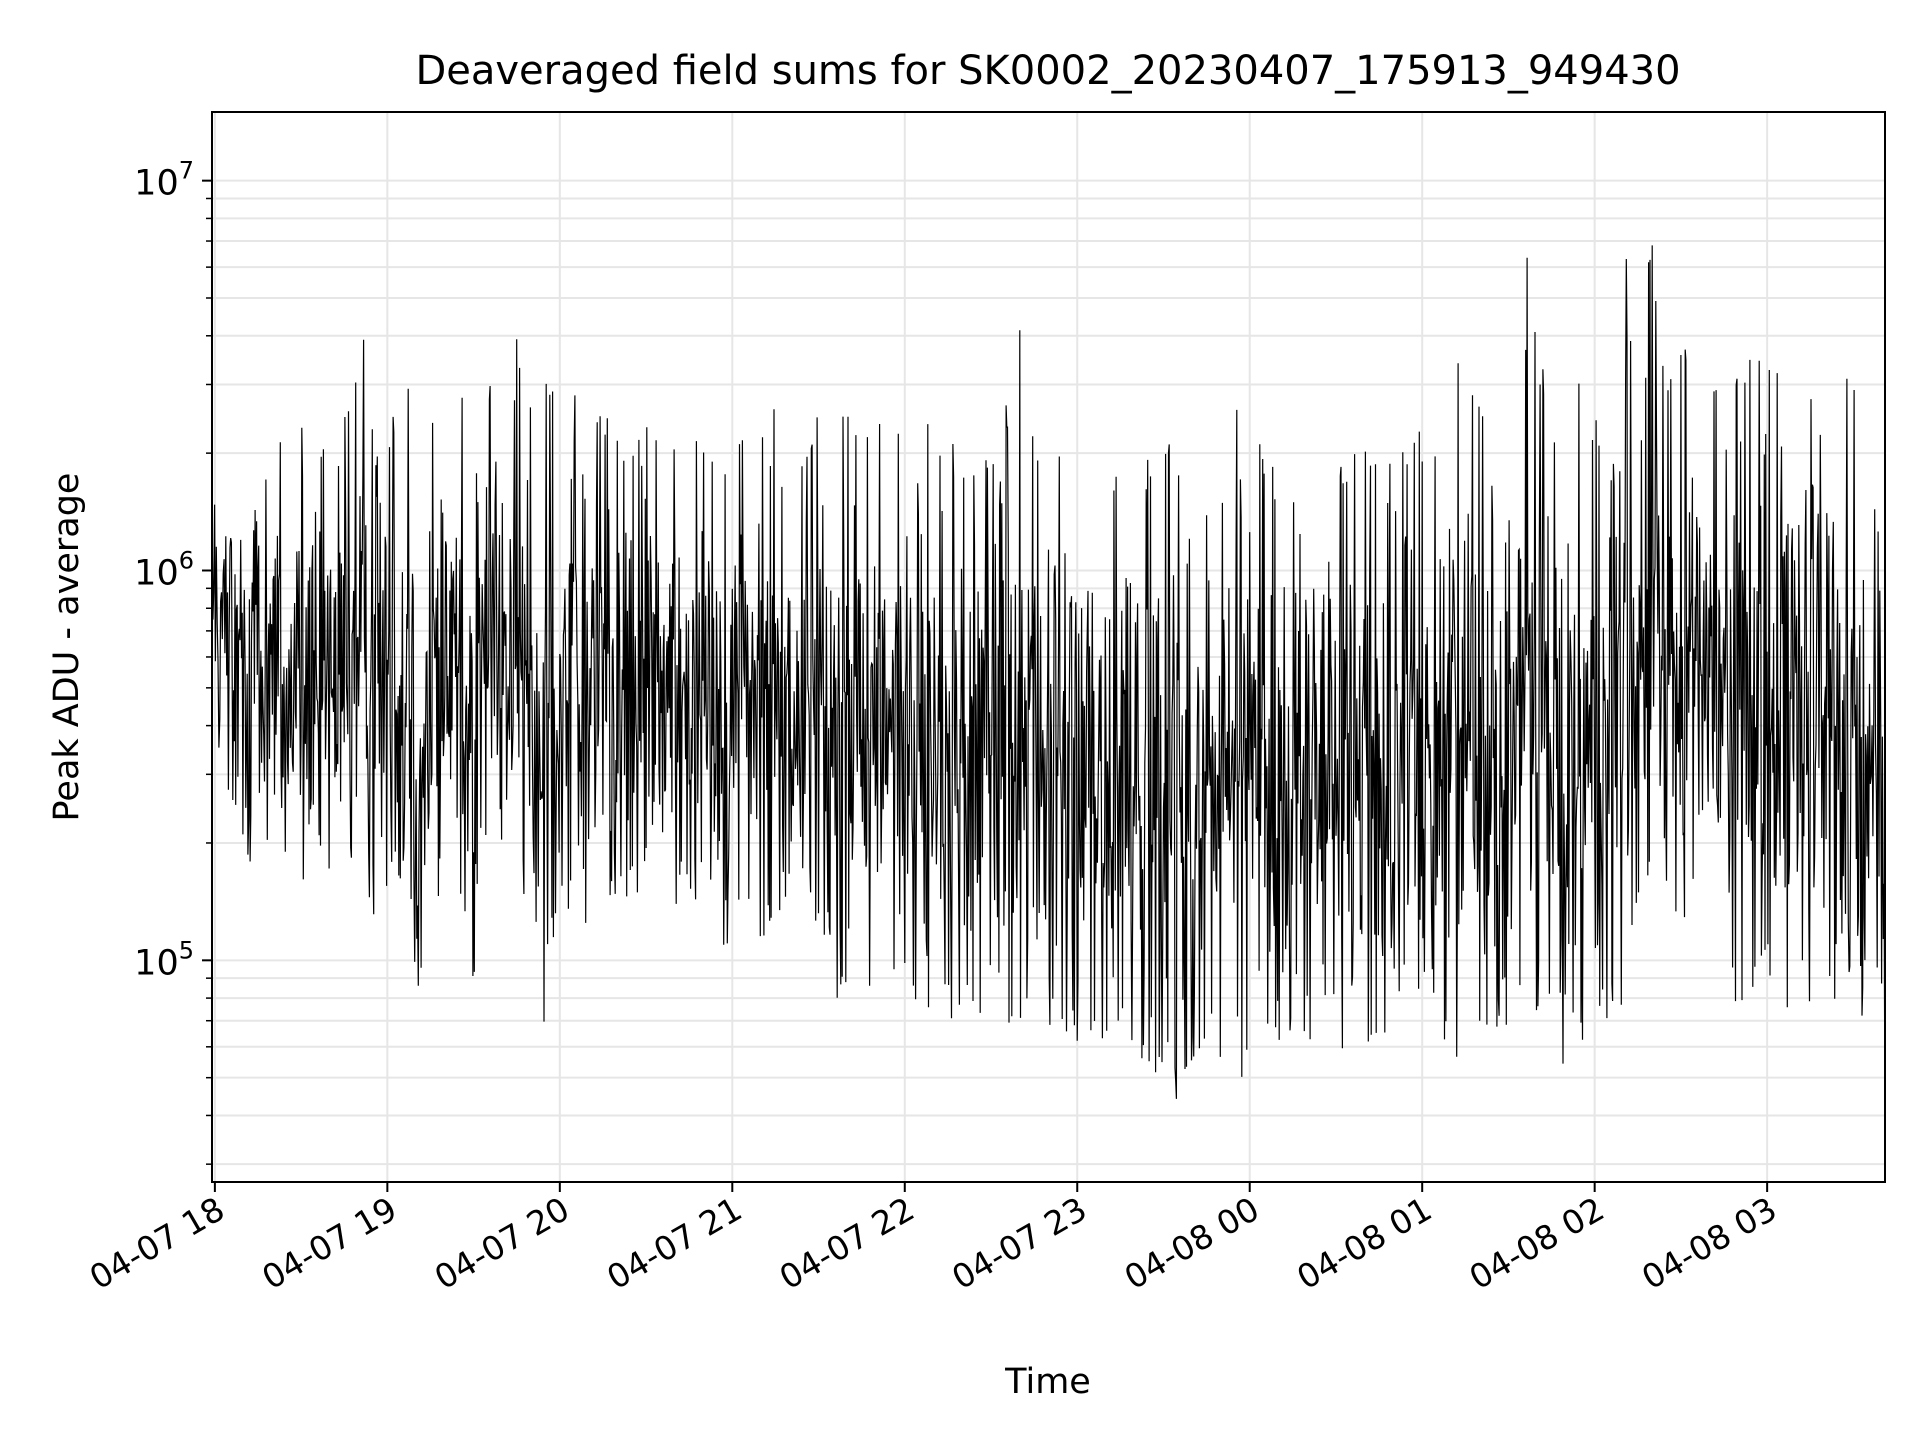 This screenshot has height=1440, width=1920. I want to click on y-tick-label: 10⁷, so click(164, 180).